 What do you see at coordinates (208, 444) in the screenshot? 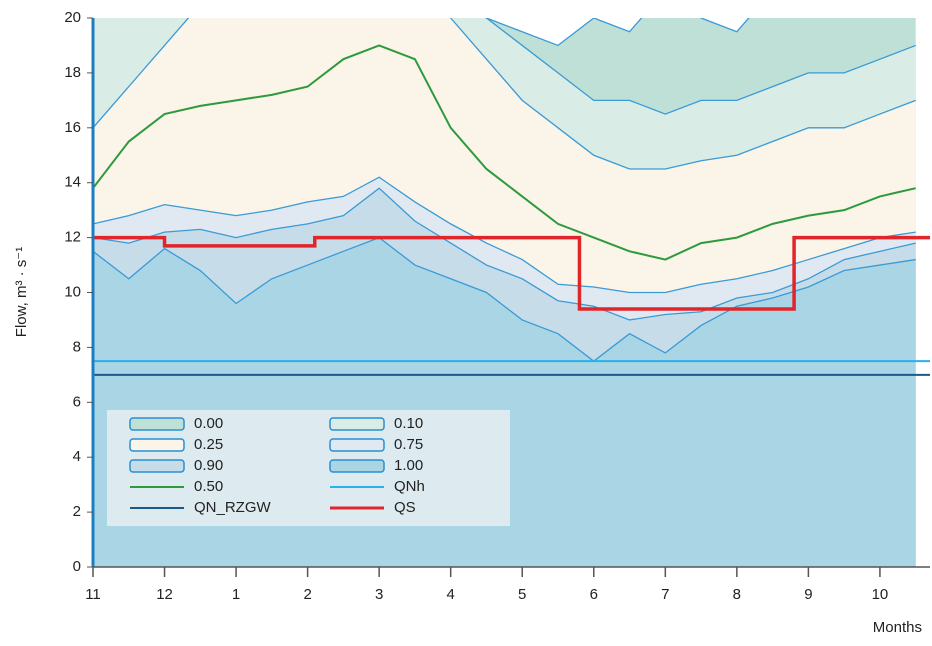
I see `legend-label: 0.25` at bounding box center [208, 444].